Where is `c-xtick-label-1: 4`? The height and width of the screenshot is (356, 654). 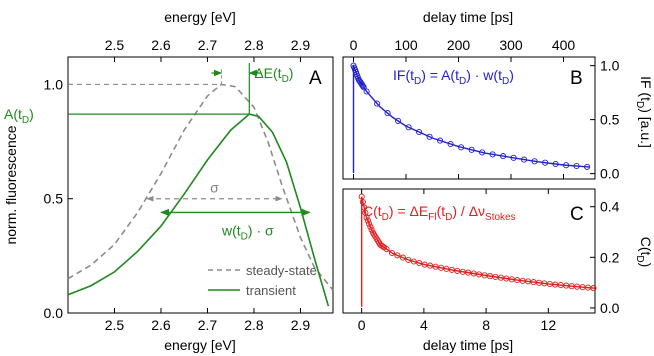 c-xtick-label-1: 4 is located at coordinates (424, 325).